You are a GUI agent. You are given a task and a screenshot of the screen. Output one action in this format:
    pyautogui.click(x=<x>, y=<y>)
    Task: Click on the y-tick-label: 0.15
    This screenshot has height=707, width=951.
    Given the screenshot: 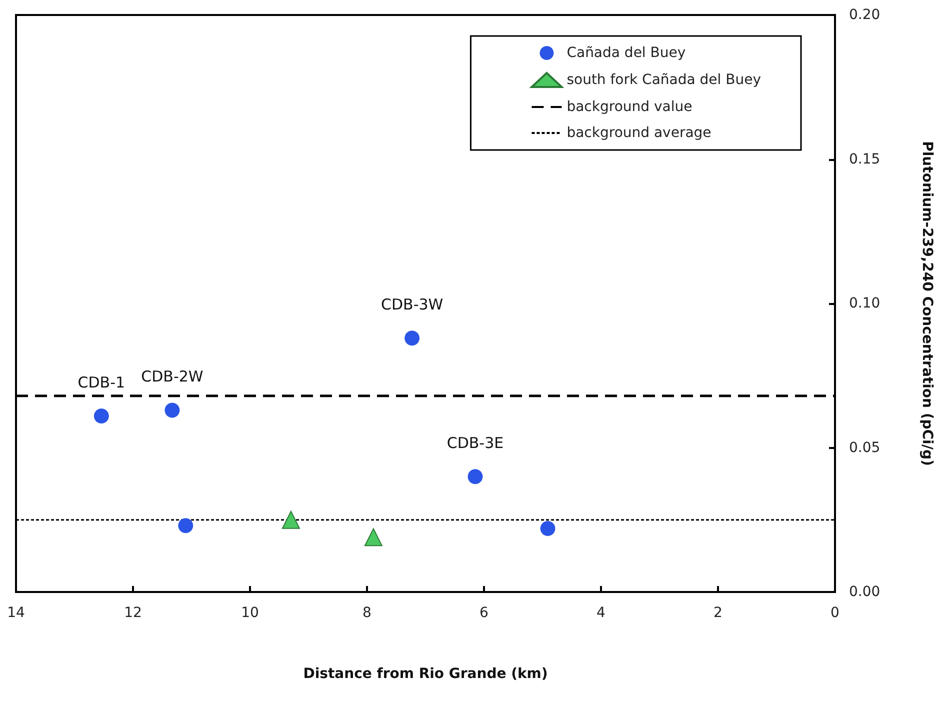 What is the action you would take?
    pyautogui.click(x=864, y=159)
    